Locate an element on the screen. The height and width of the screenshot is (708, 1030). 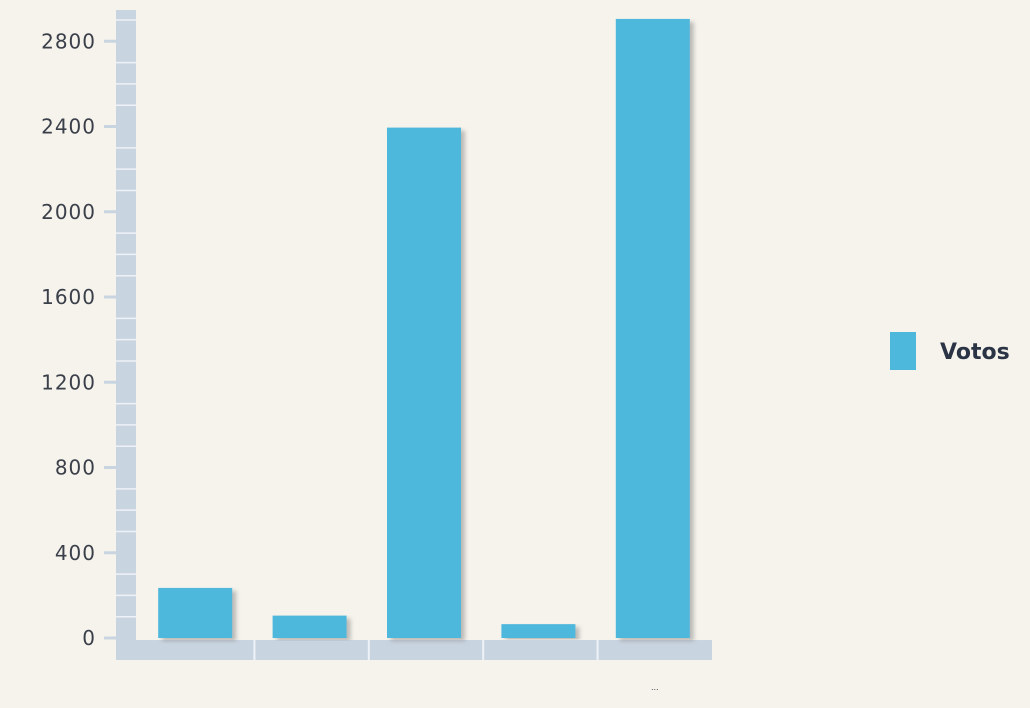
y-tick-label: 1600 is located at coordinates (68, 297).